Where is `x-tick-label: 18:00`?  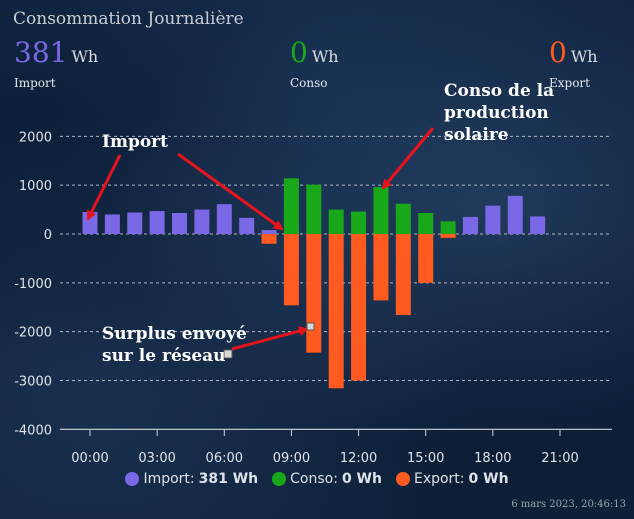
x-tick-label: 18:00 is located at coordinates (492, 458).